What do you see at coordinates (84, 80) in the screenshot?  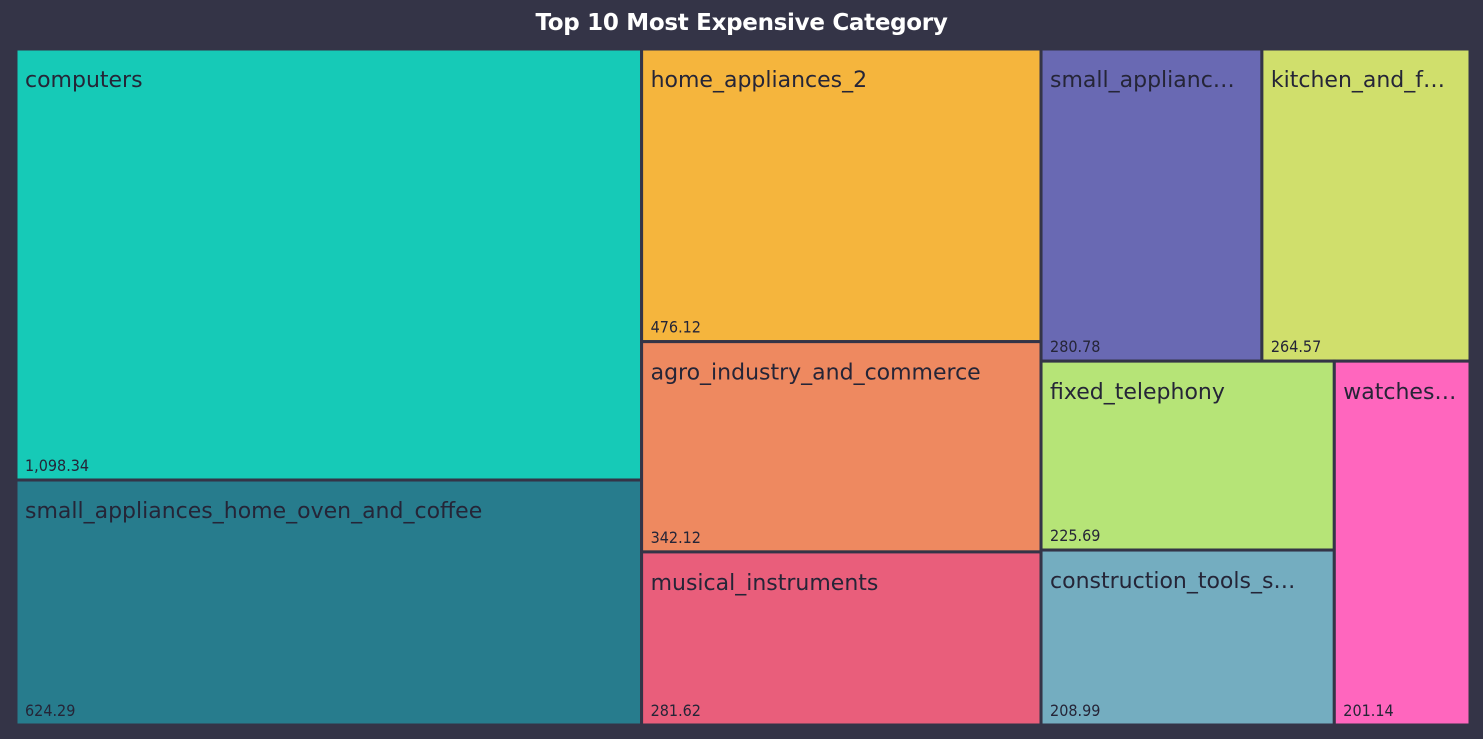 I see `tile-category-label: computers` at bounding box center [84, 80].